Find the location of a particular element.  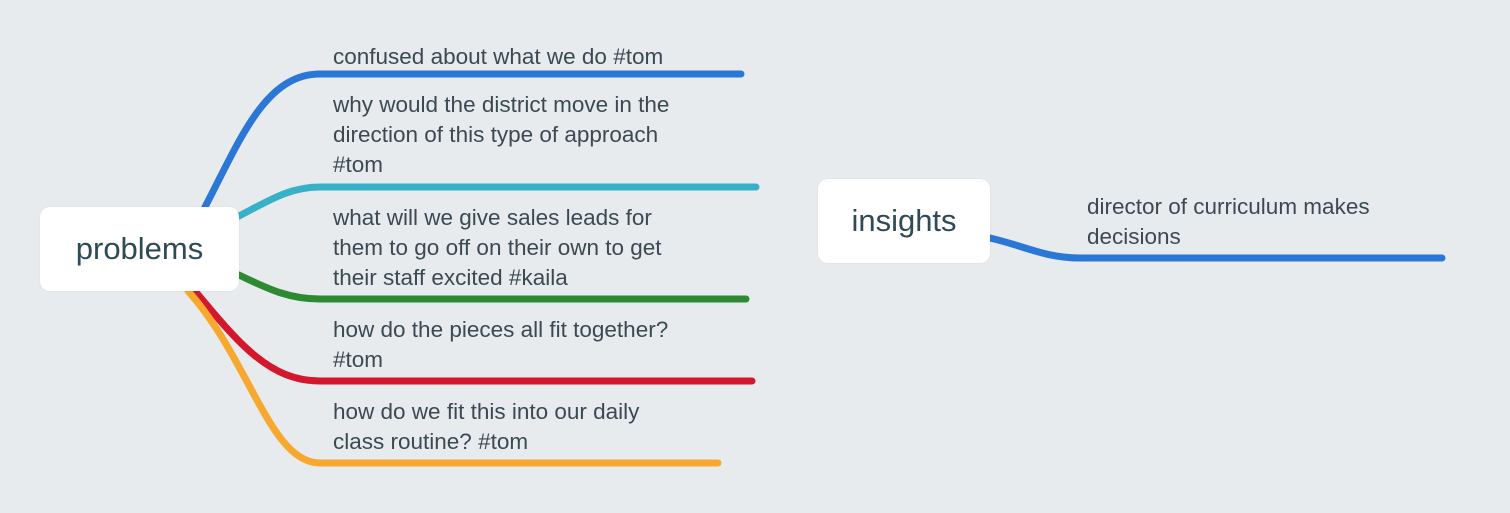

problems-topic-node: problems is located at coordinates (139, 249).